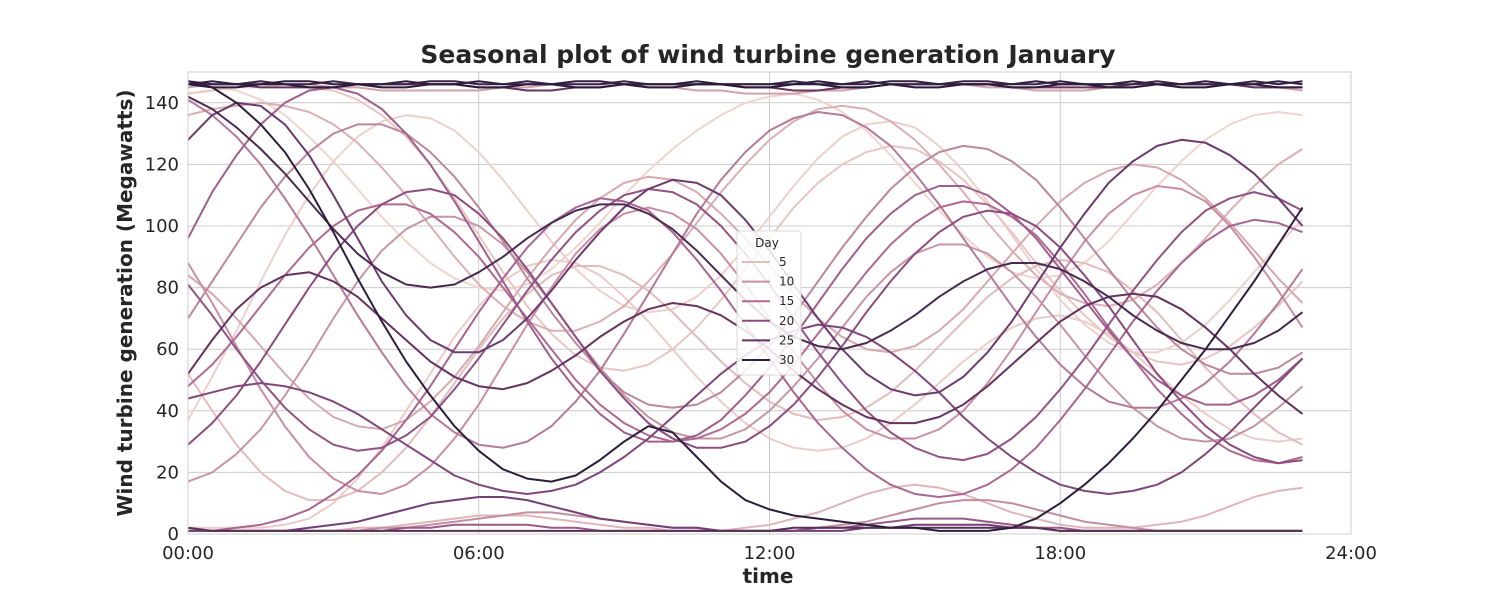  What do you see at coordinates (167, 472) in the screenshot?
I see `y-tick-label: 20` at bounding box center [167, 472].